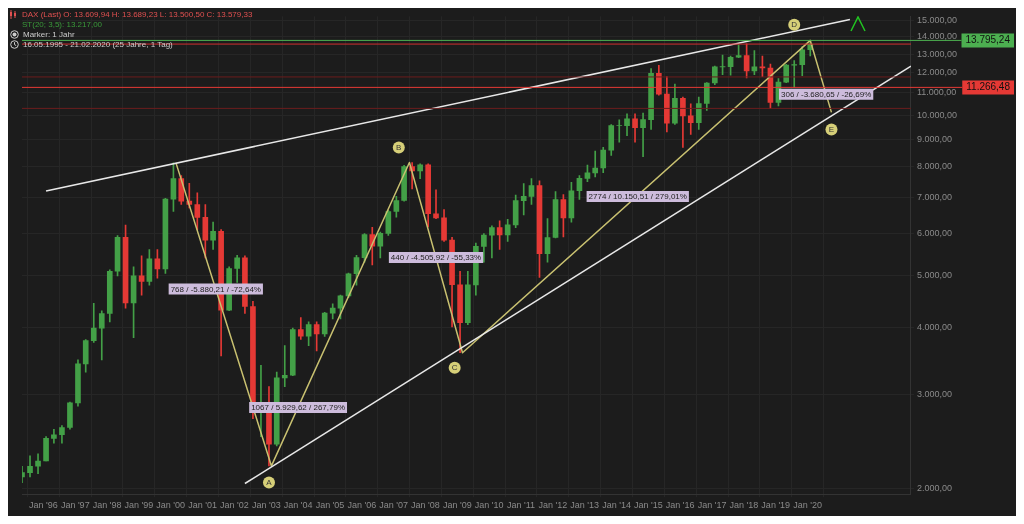 This screenshot has width=1024, height=524. Describe the element at coordinates (934, 138) in the screenshot. I see `y-tick-label: 9.000,00` at that location.